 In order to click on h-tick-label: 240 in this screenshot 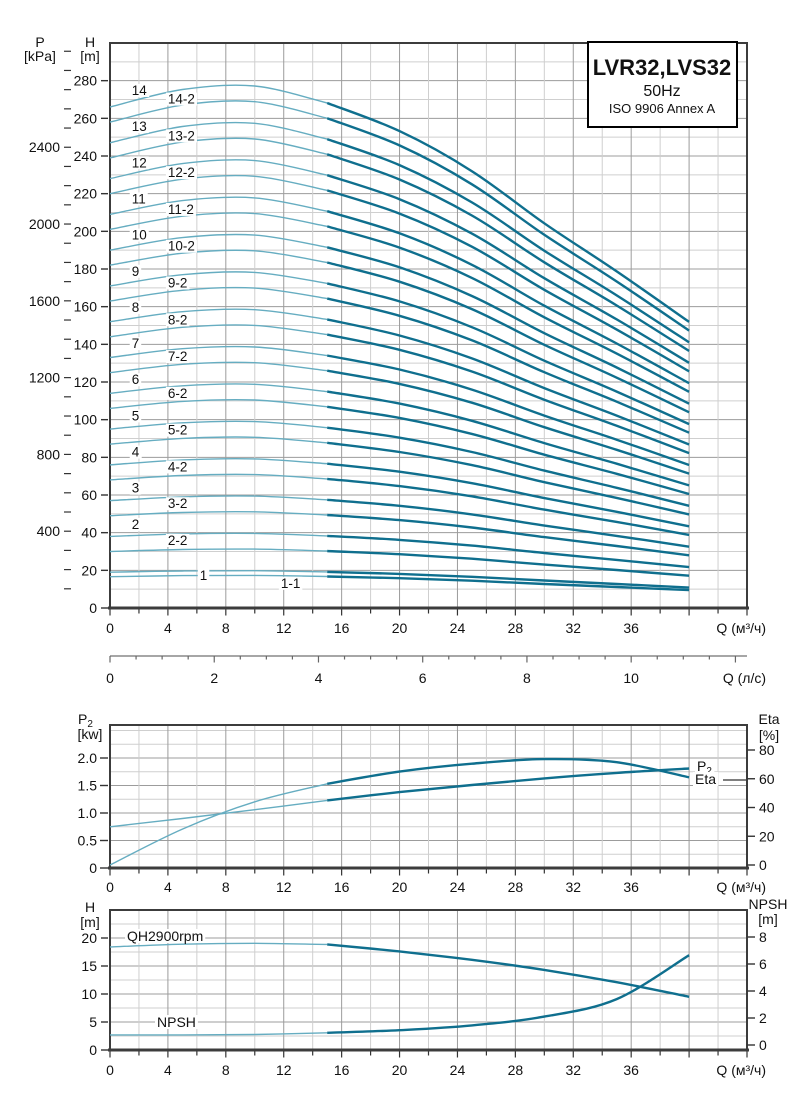, I will do `click(86, 156)`.